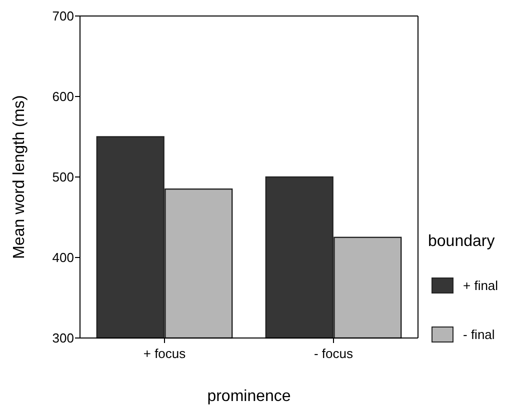 This screenshot has height=413, width=512. Describe the element at coordinates (249, 396) in the screenshot. I see `x-axis-title: prominence` at that location.